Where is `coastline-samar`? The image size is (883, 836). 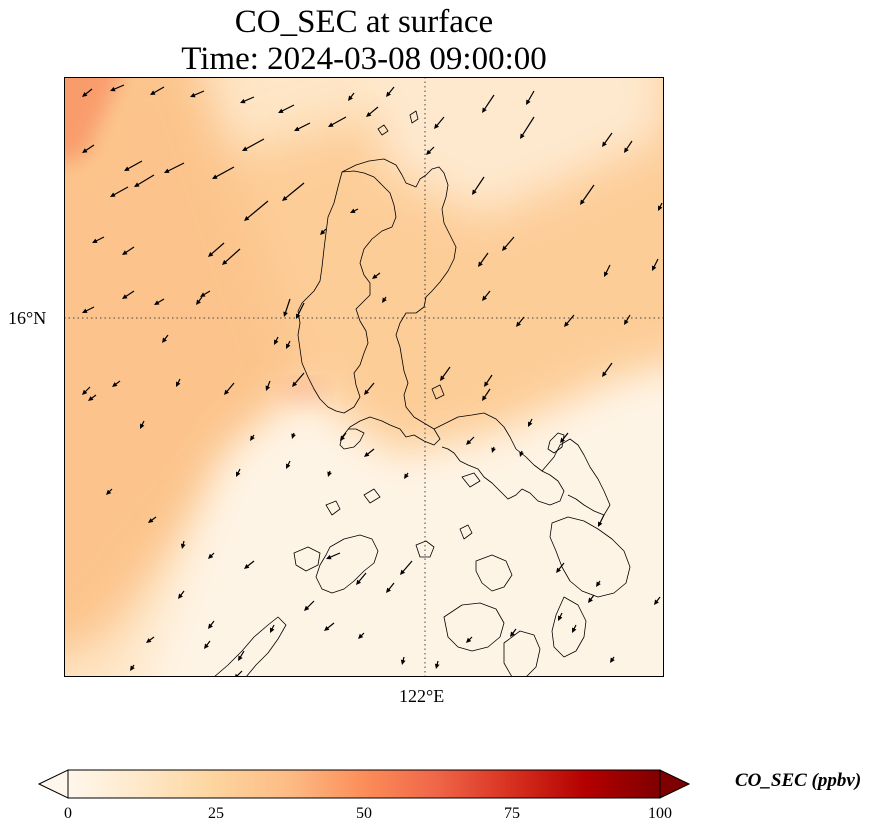 coastline-samar is located at coordinates (590, 557).